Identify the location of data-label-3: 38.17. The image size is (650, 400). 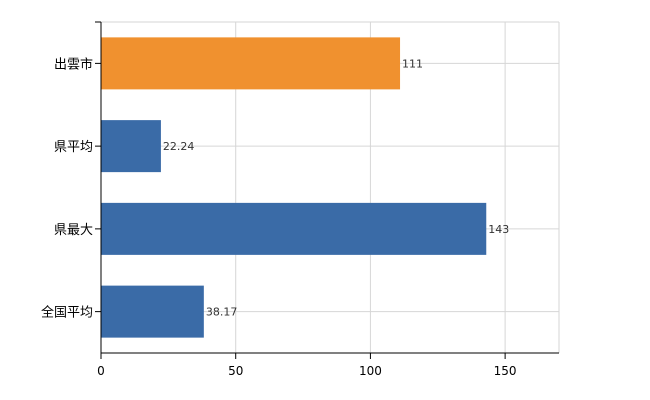
(222, 312).